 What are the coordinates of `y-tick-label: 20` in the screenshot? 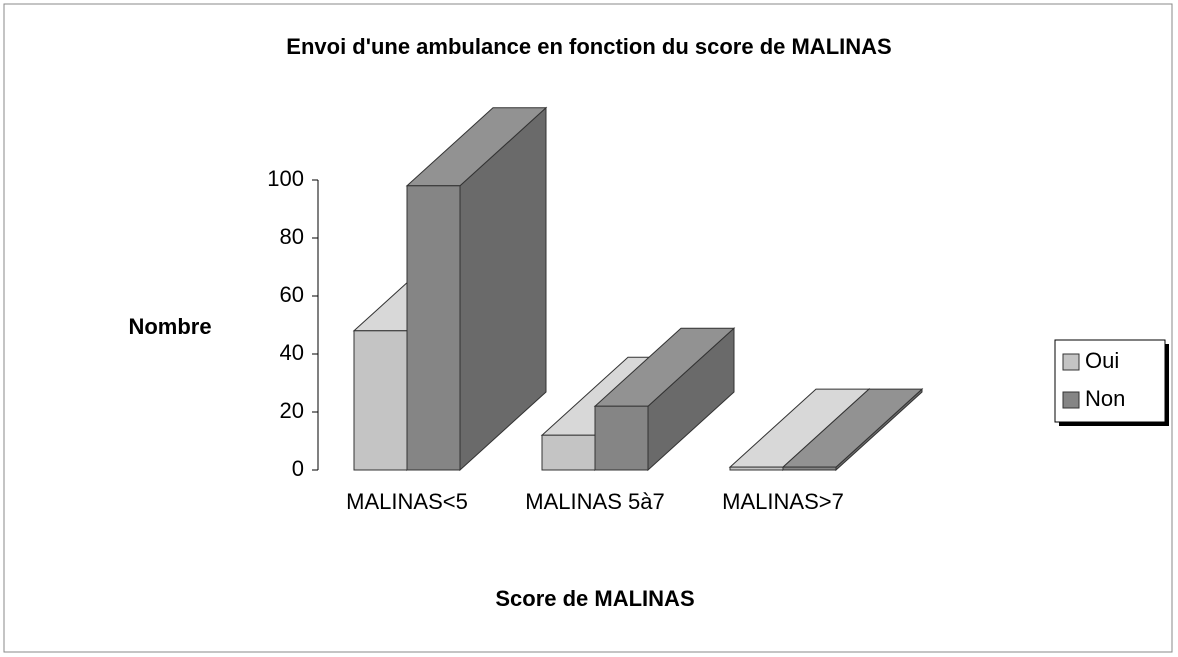 It's located at (292, 410).